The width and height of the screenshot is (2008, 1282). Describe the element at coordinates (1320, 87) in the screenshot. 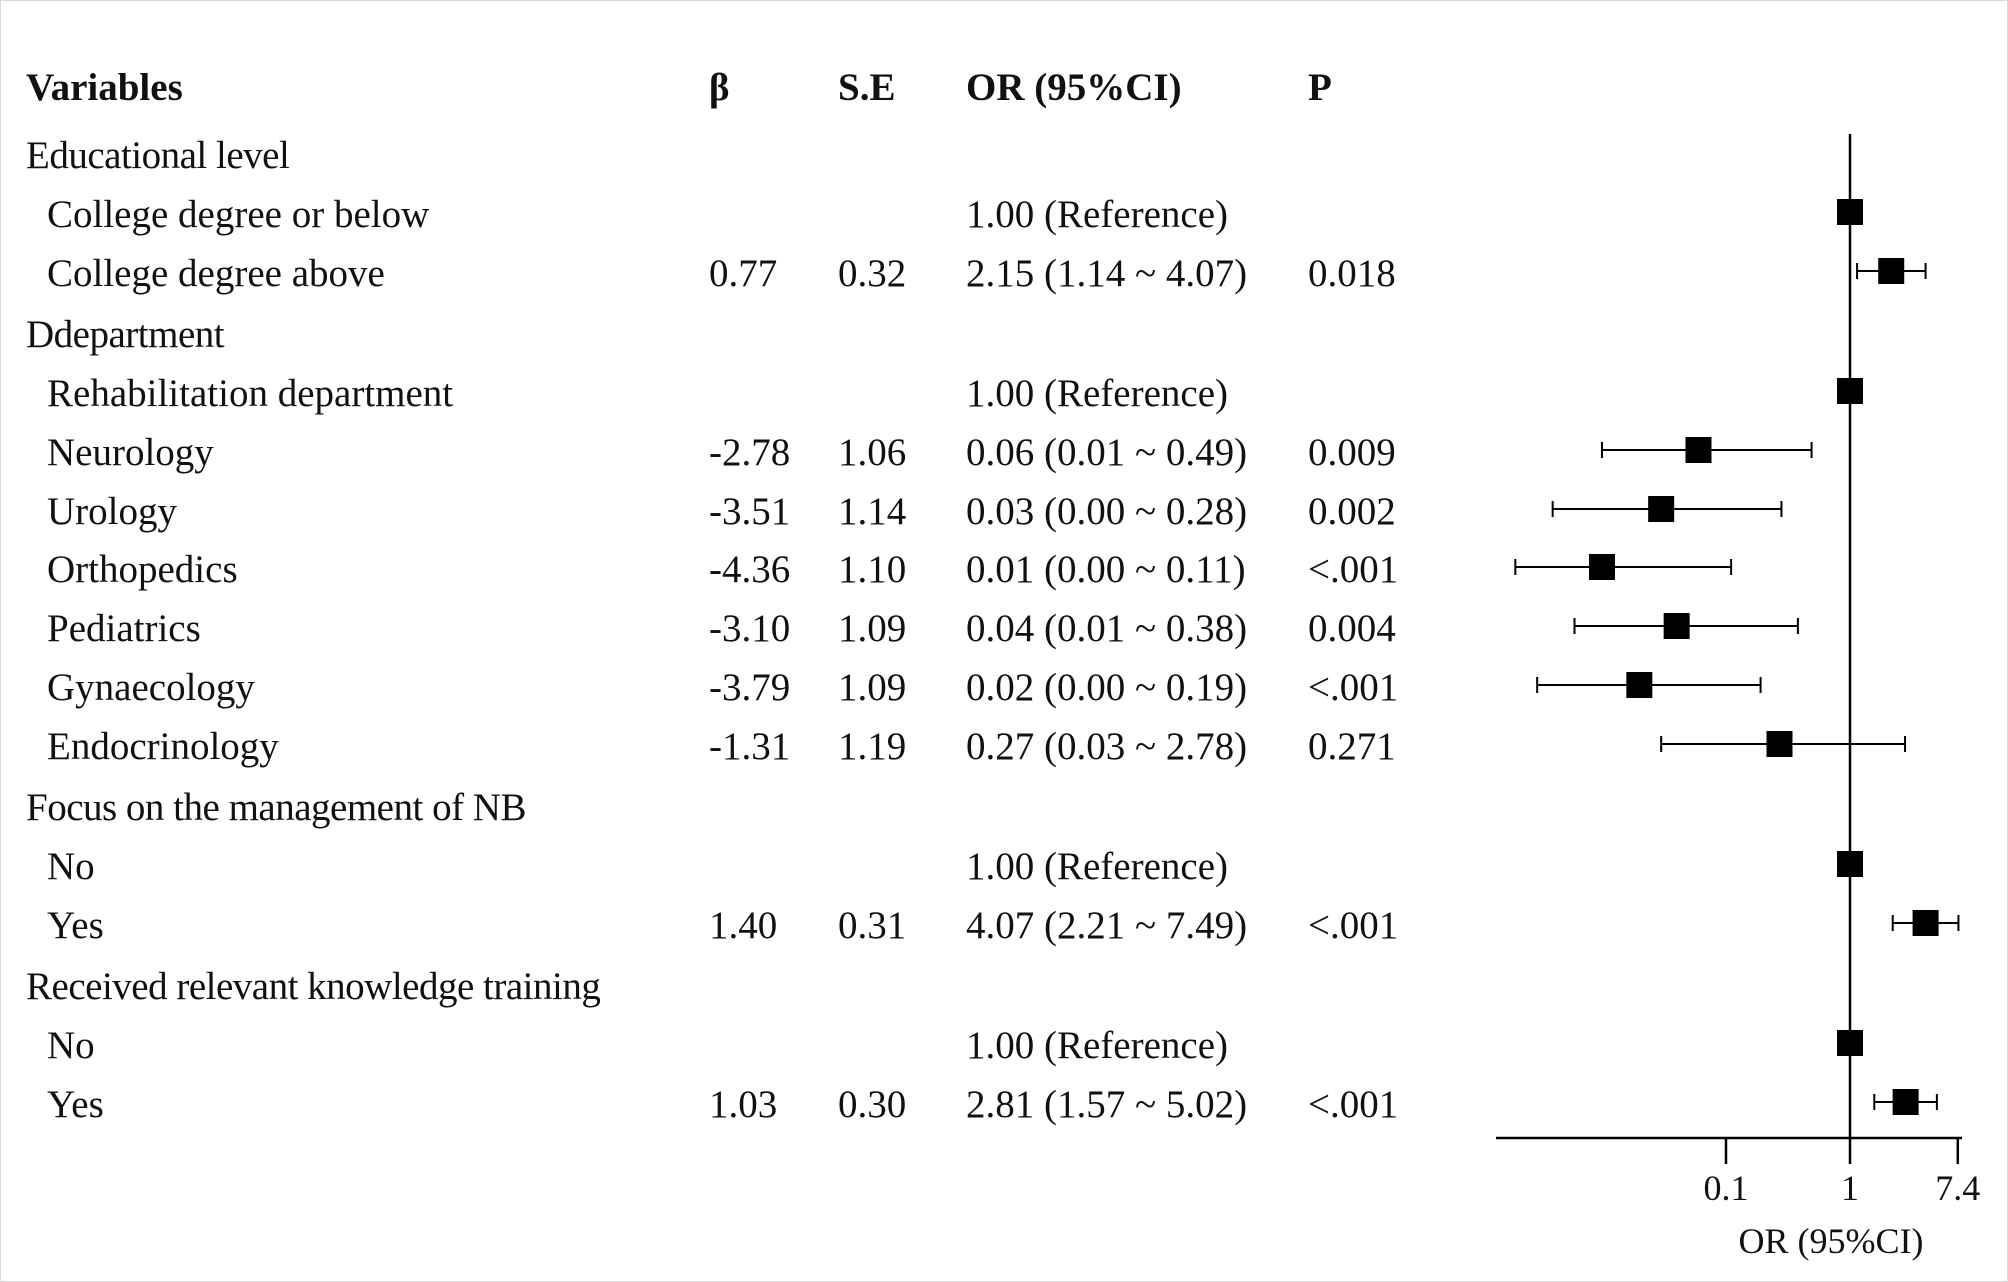

I see `header-p: P` at that location.